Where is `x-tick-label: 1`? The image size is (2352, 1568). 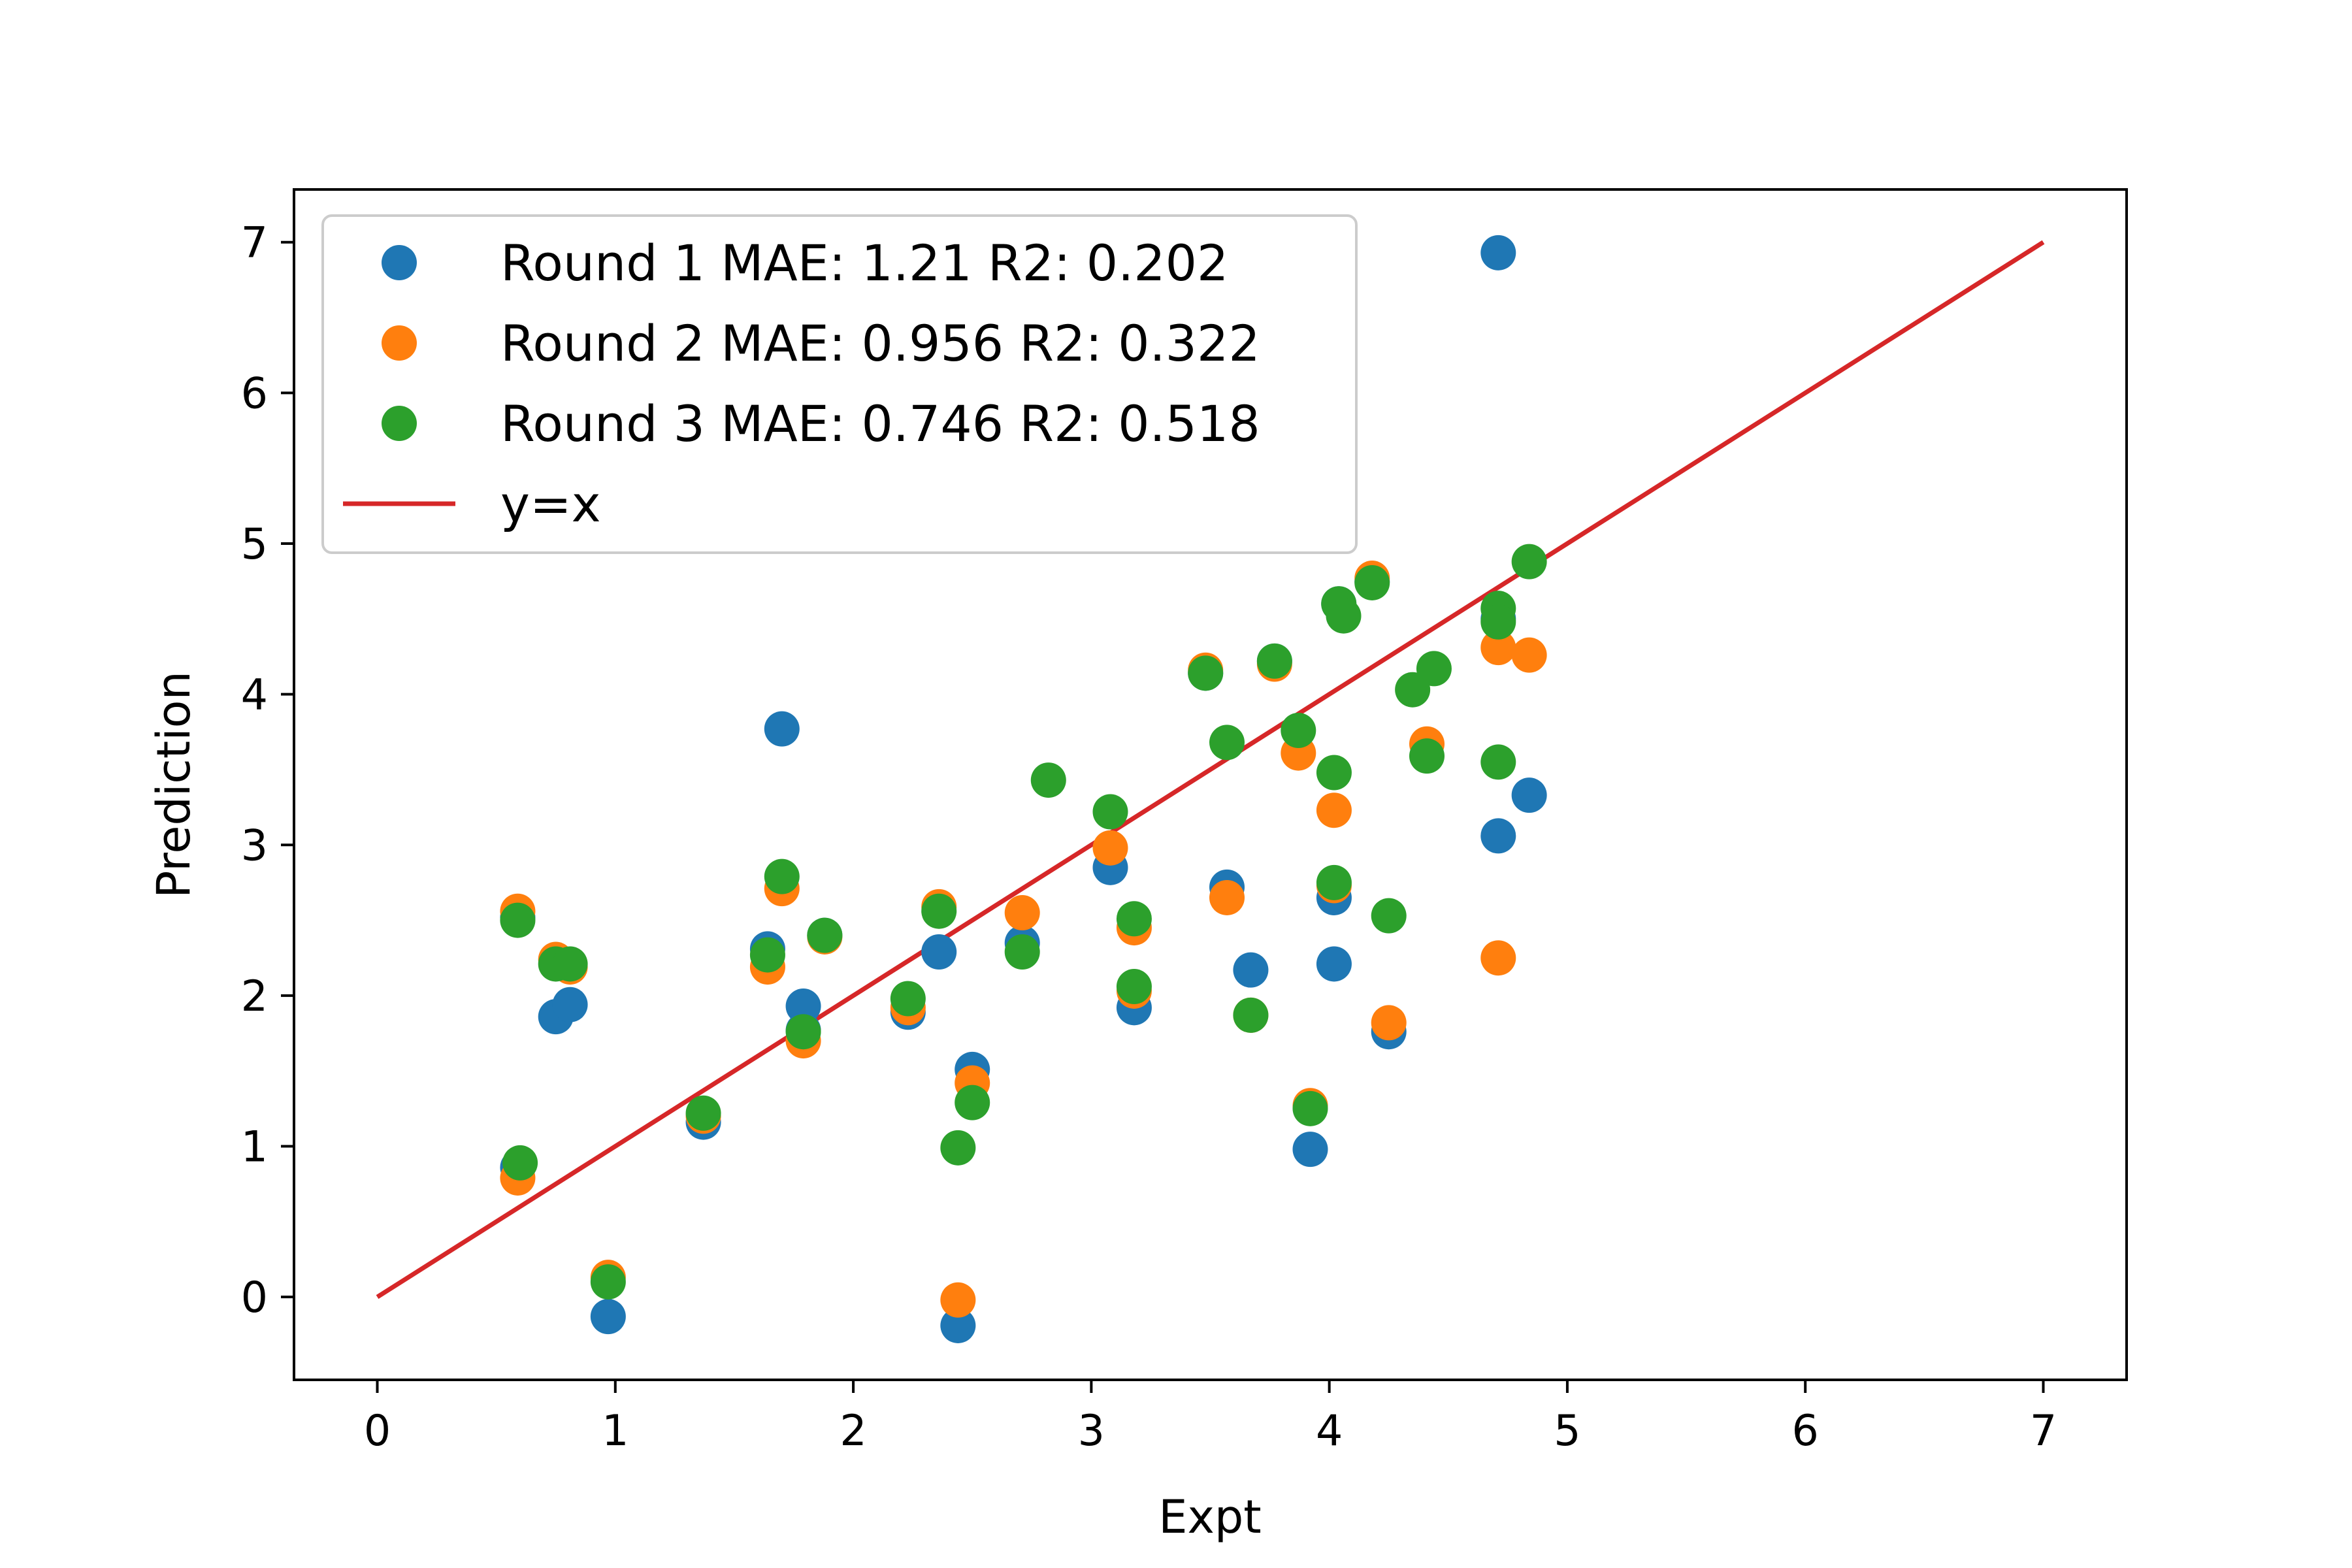
x-tick-label: 1 is located at coordinates (615, 1431).